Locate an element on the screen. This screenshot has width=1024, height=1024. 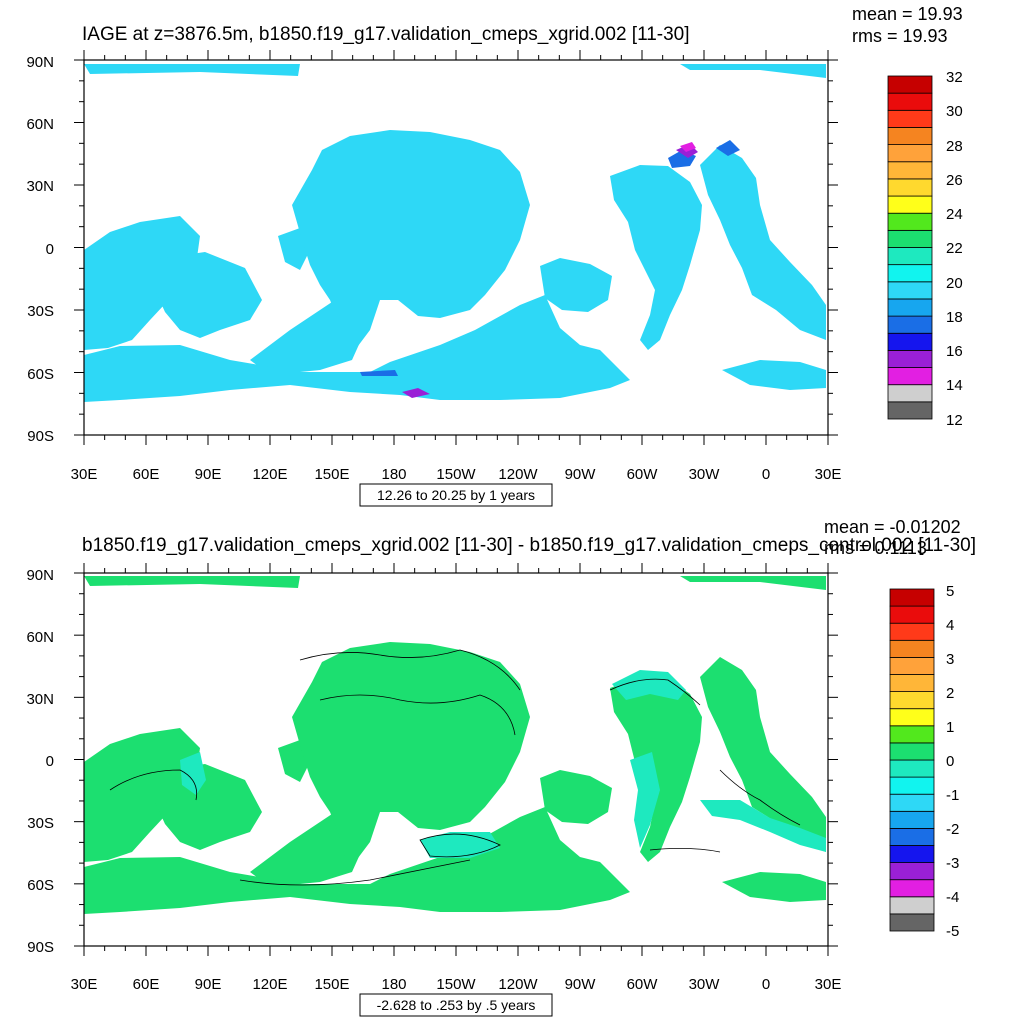
colorbar-label: 24 is located at coordinates (954, 214).